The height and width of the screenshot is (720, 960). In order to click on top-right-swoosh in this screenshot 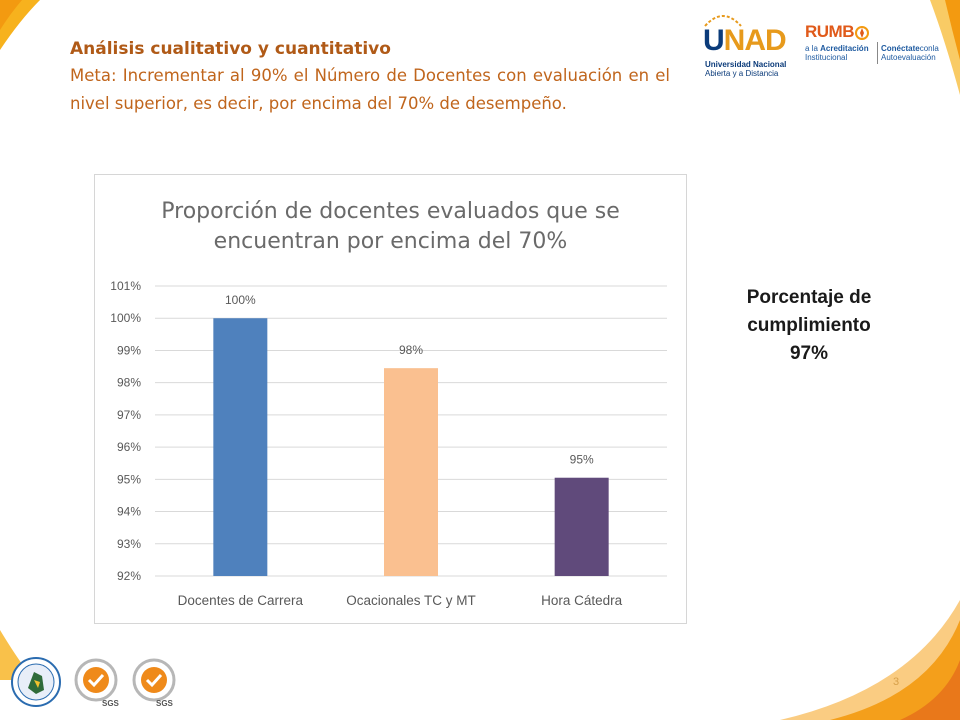, I will do `click(945, 47)`.